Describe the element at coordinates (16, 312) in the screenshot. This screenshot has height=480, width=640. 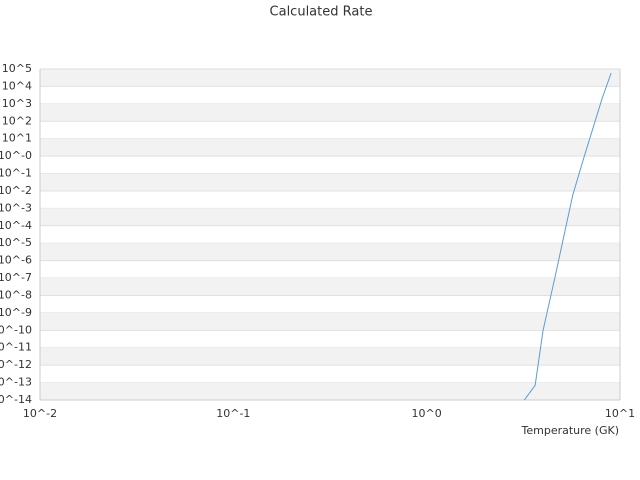
I see `y-tick-label: 10^-9` at that location.